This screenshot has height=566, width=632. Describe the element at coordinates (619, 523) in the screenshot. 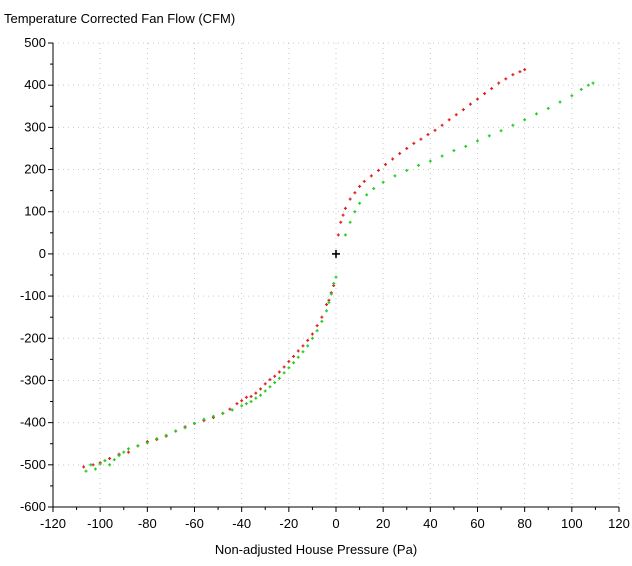

I see `x-tick-label: 120` at that location.